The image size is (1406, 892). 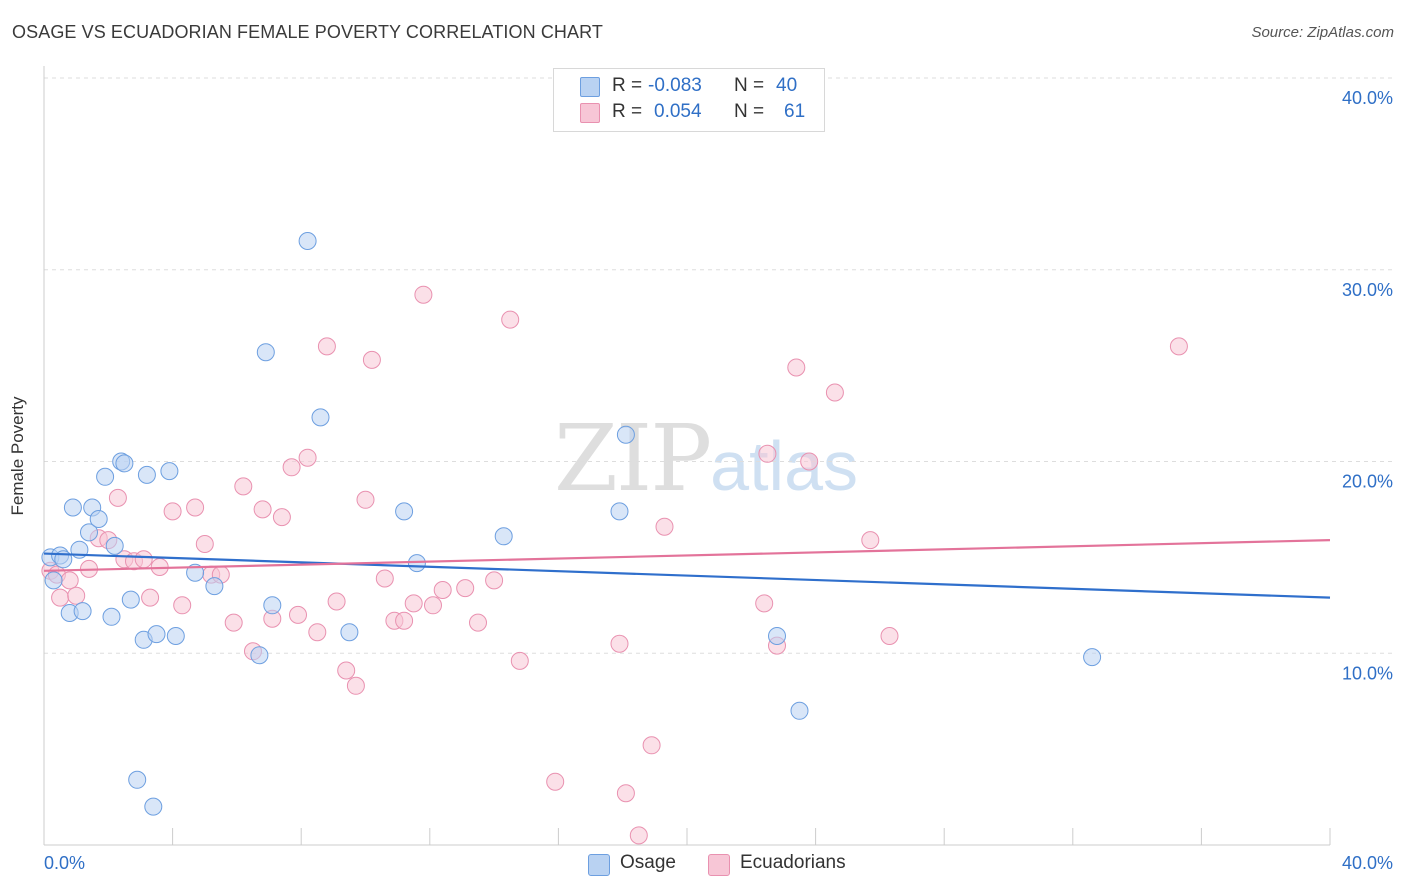 What do you see at coordinates (627, 111) in the screenshot?
I see `ecuadorians-r-label: R =` at bounding box center [627, 111].